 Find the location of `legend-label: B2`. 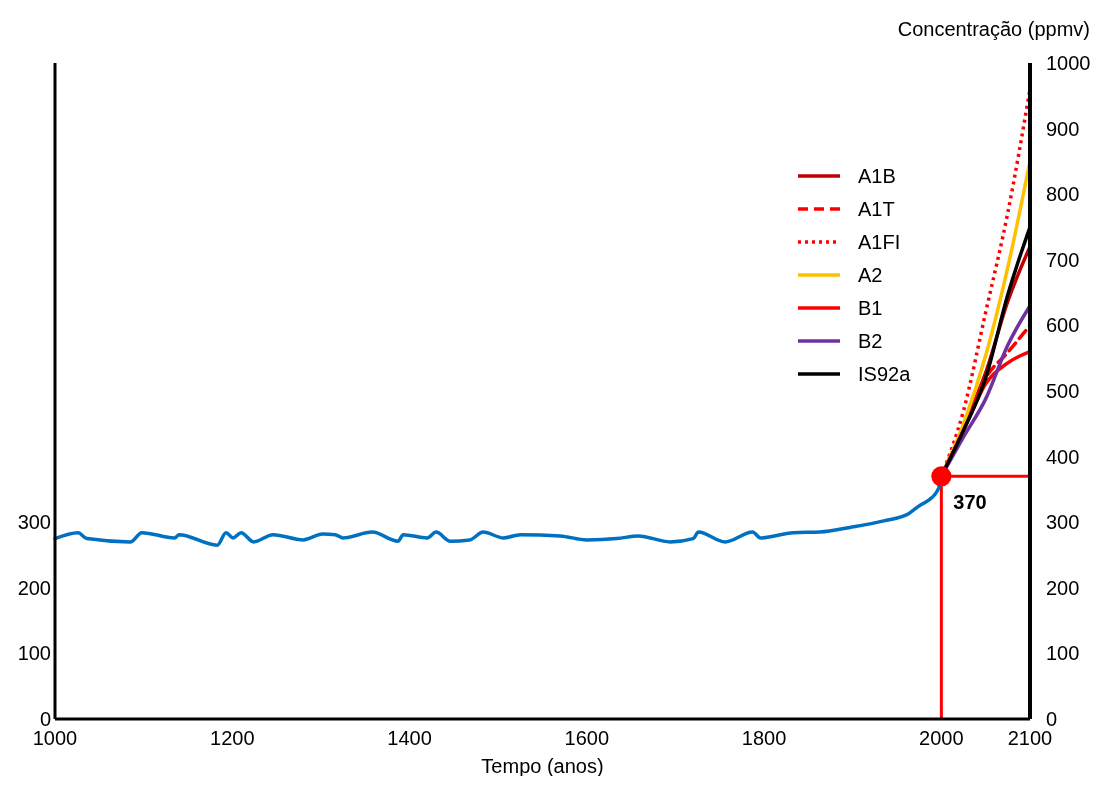

legend-label: B2 is located at coordinates (870, 341).